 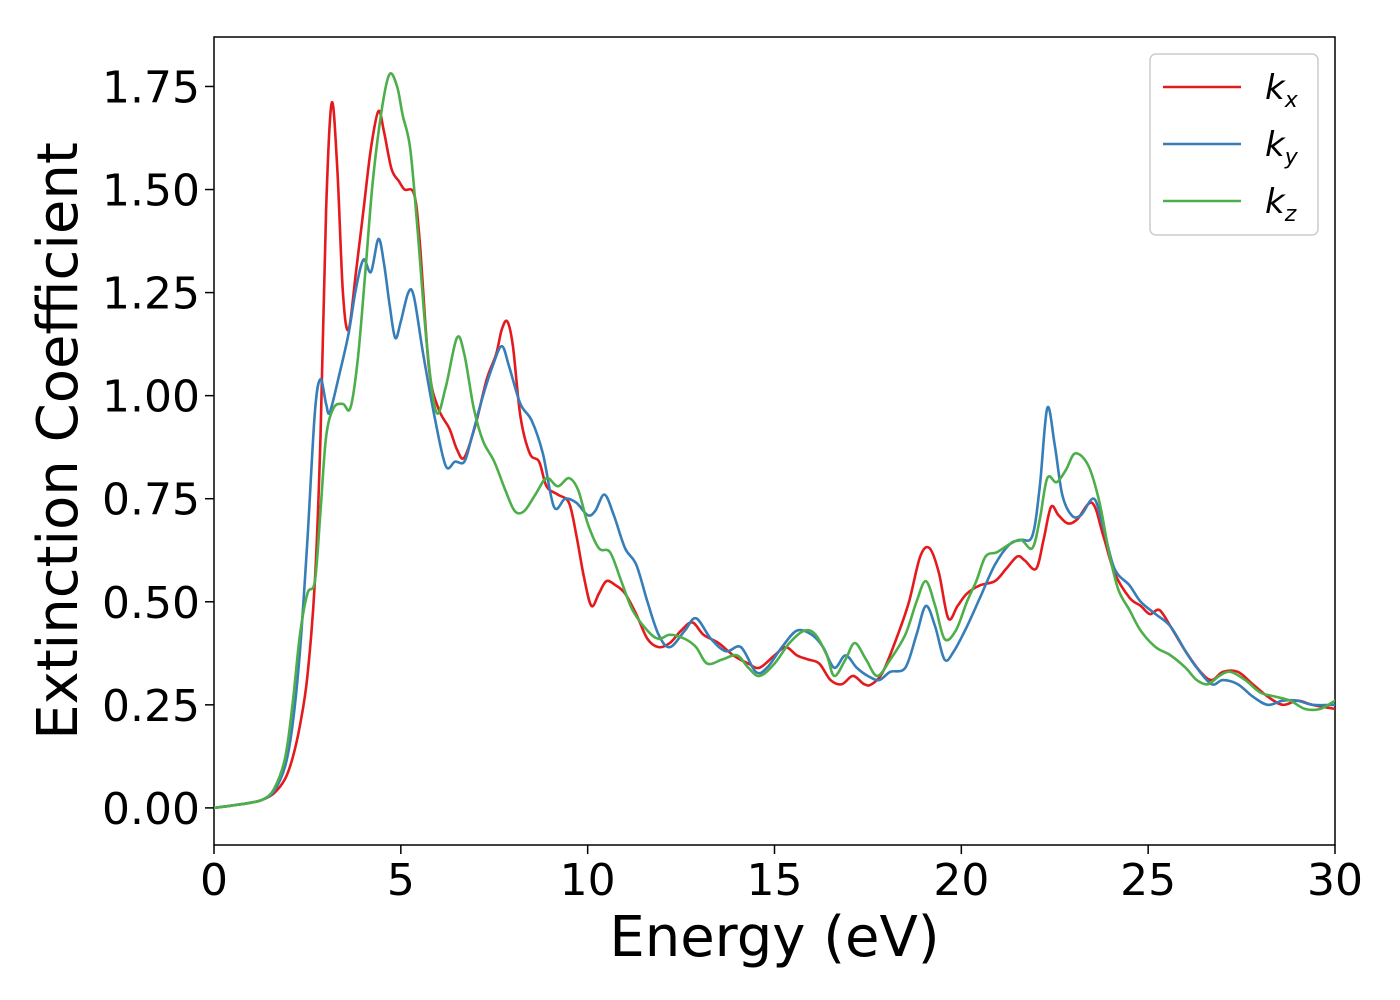 I want to click on x-tick-label: 15, so click(x=775, y=880).